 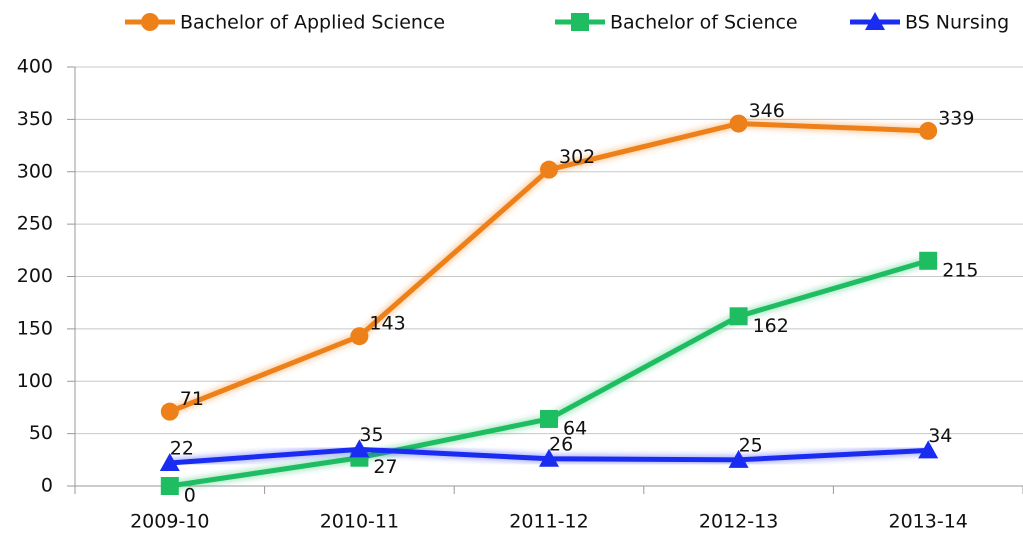 What do you see at coordinates (771, 326) in the screenshot?
I see `data-label: 162` at bounding box center [771, 326].